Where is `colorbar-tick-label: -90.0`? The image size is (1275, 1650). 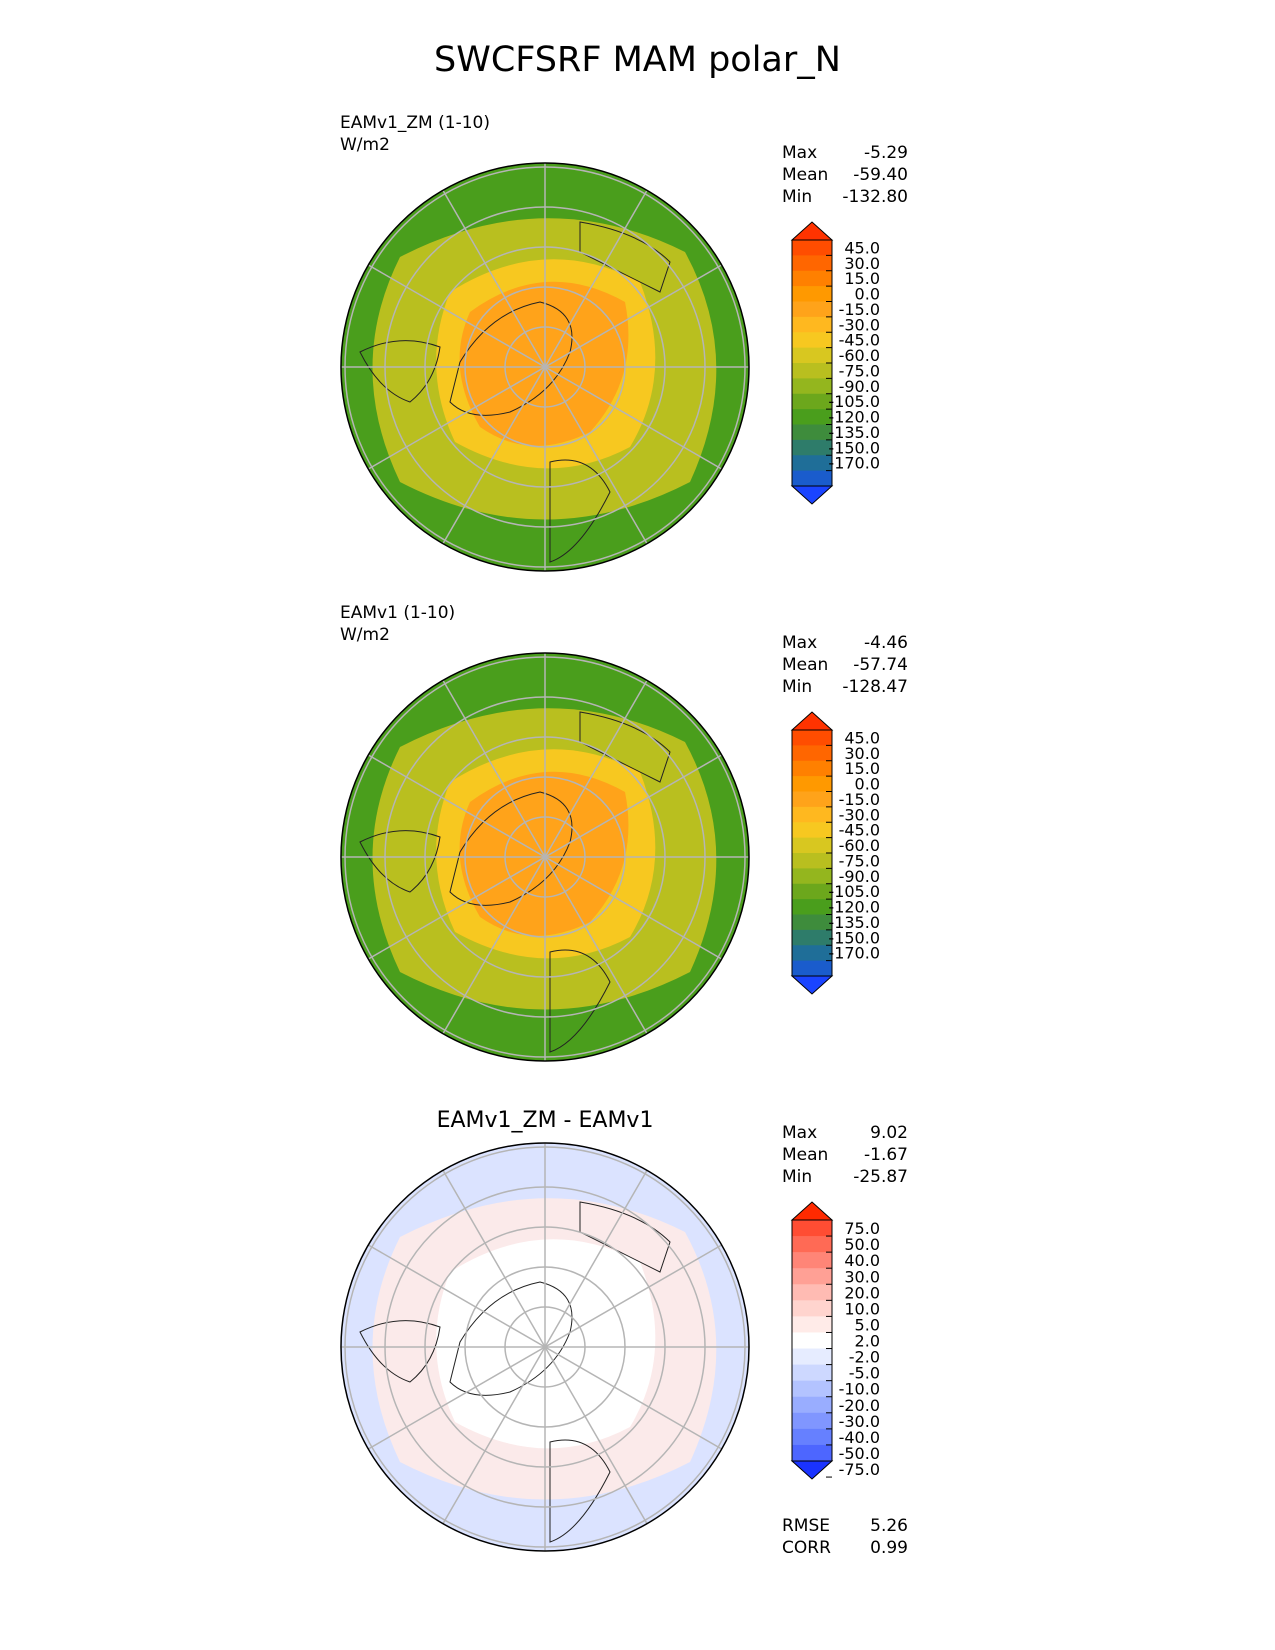 colorbar-tick-label: -90.0 is located at coordinates (859, 386).